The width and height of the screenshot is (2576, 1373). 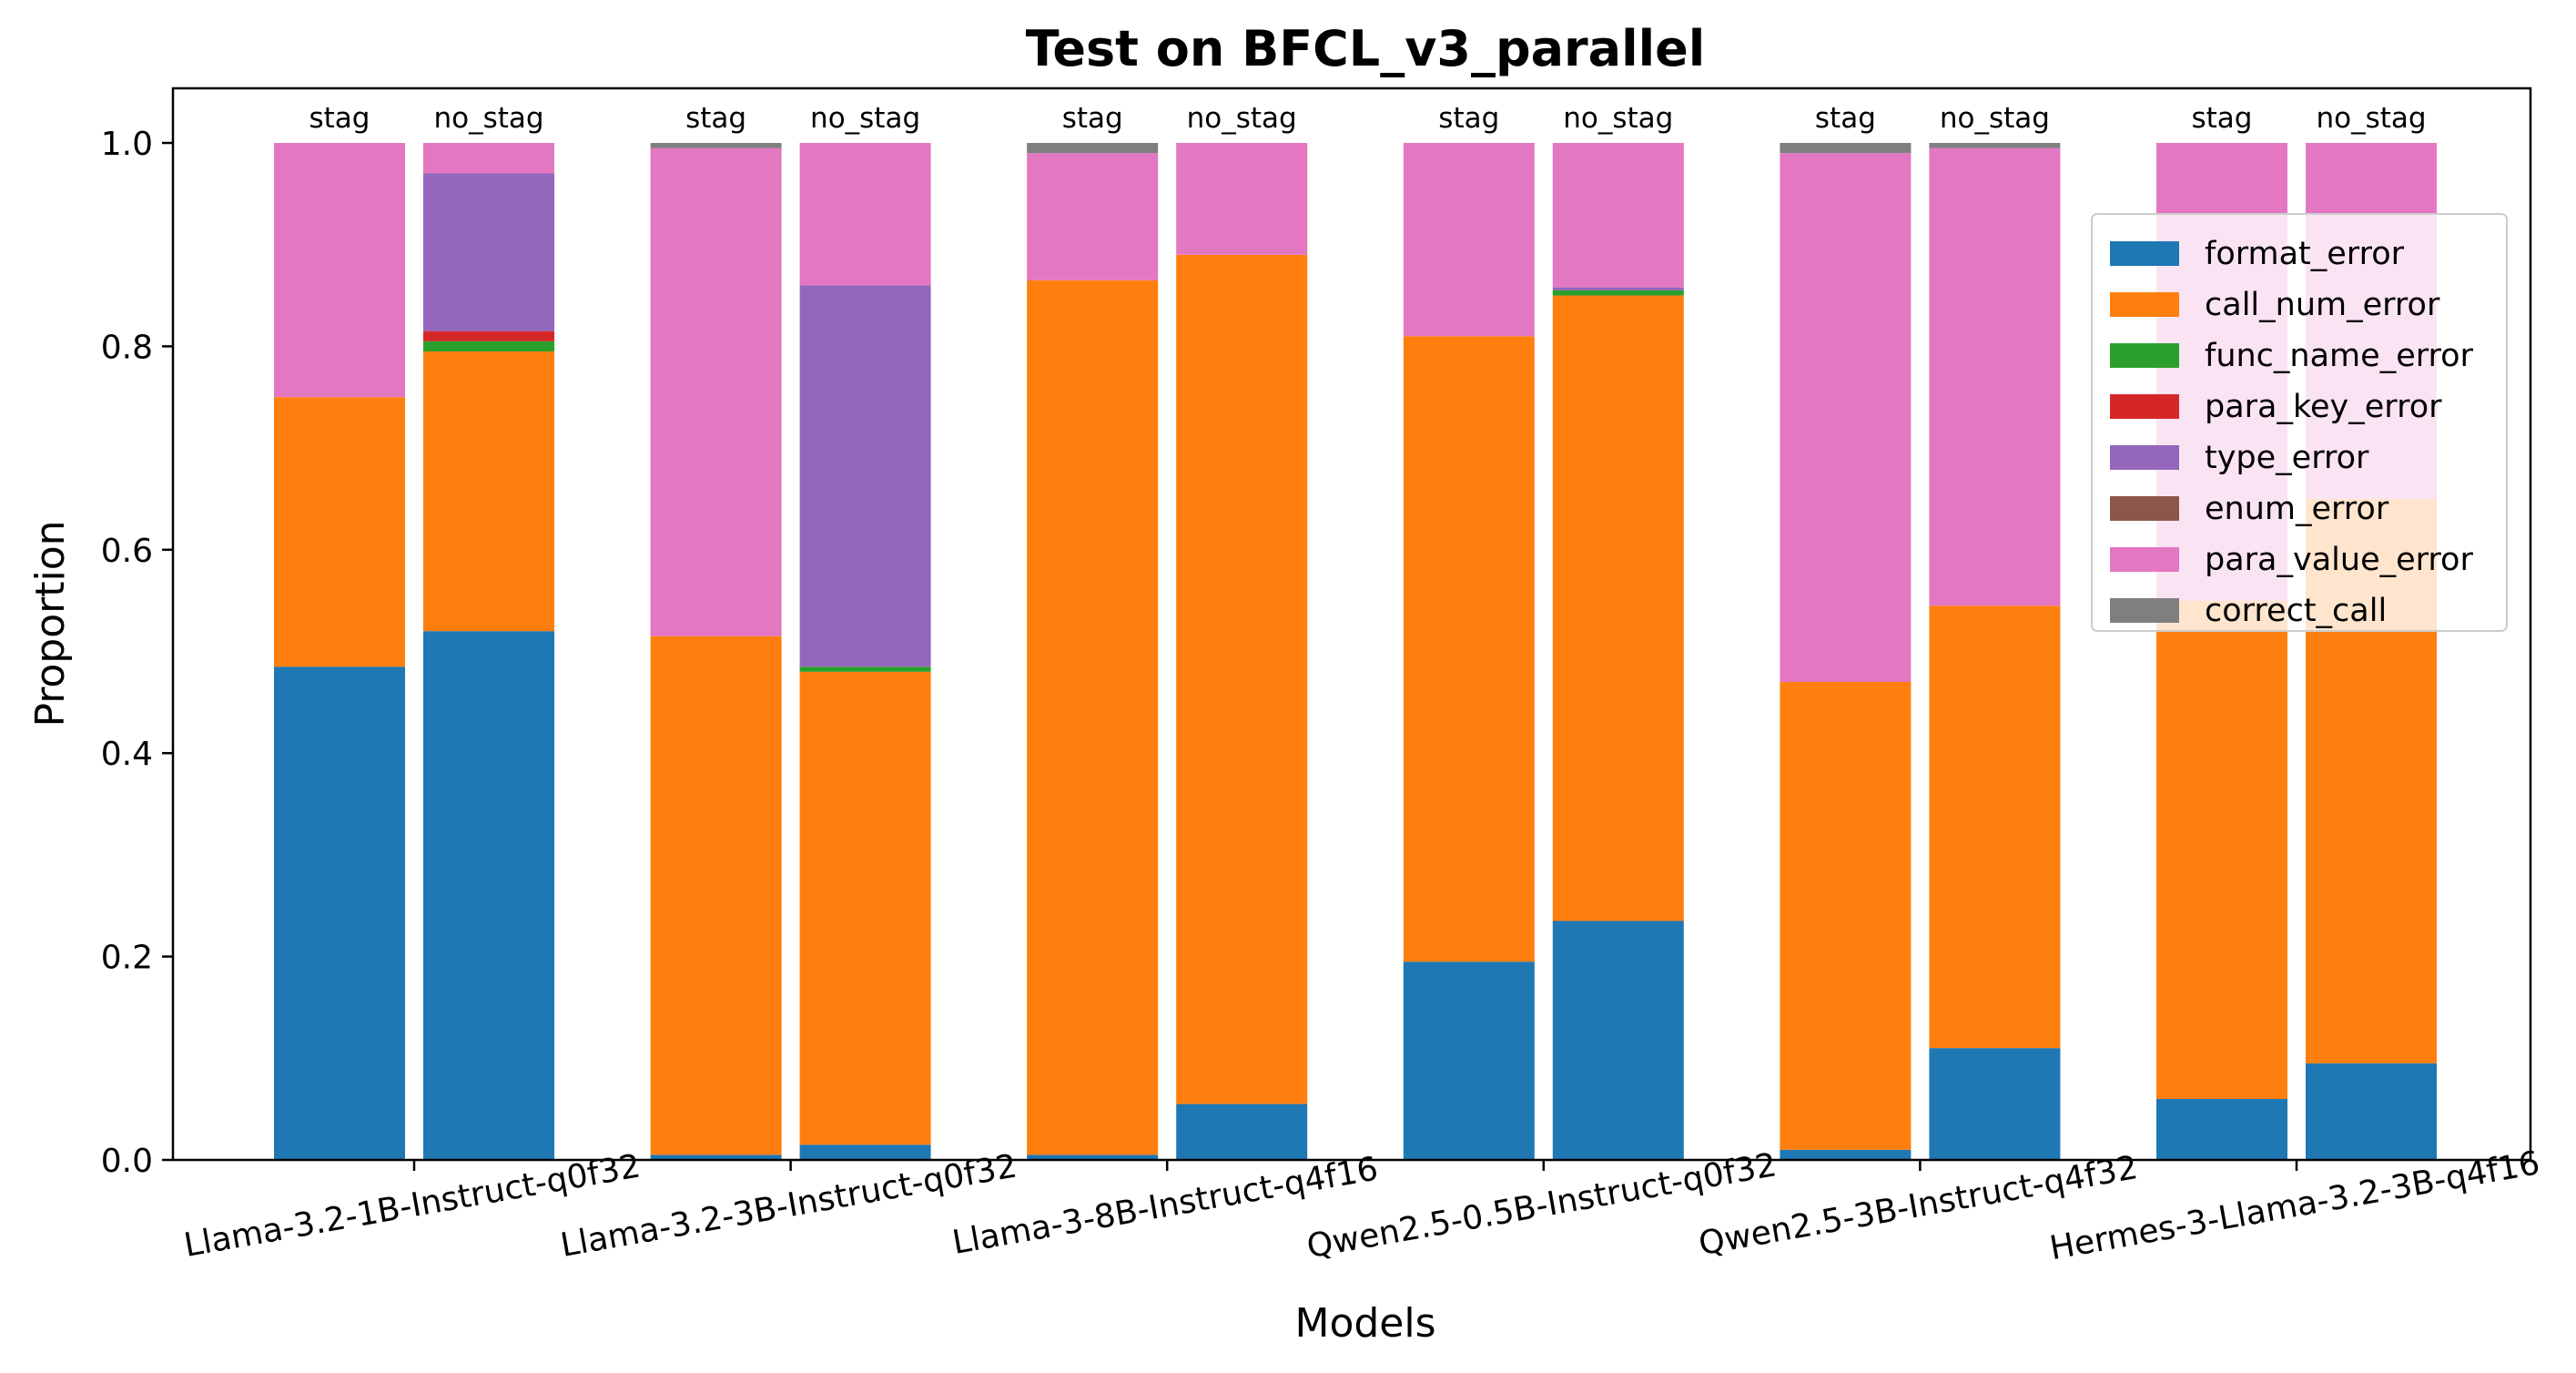 What do you see at coordinates (488, 336) in the screenshot?
I see `bar-segment-para-key-error-no-stag` at bounding box center [488, 336].